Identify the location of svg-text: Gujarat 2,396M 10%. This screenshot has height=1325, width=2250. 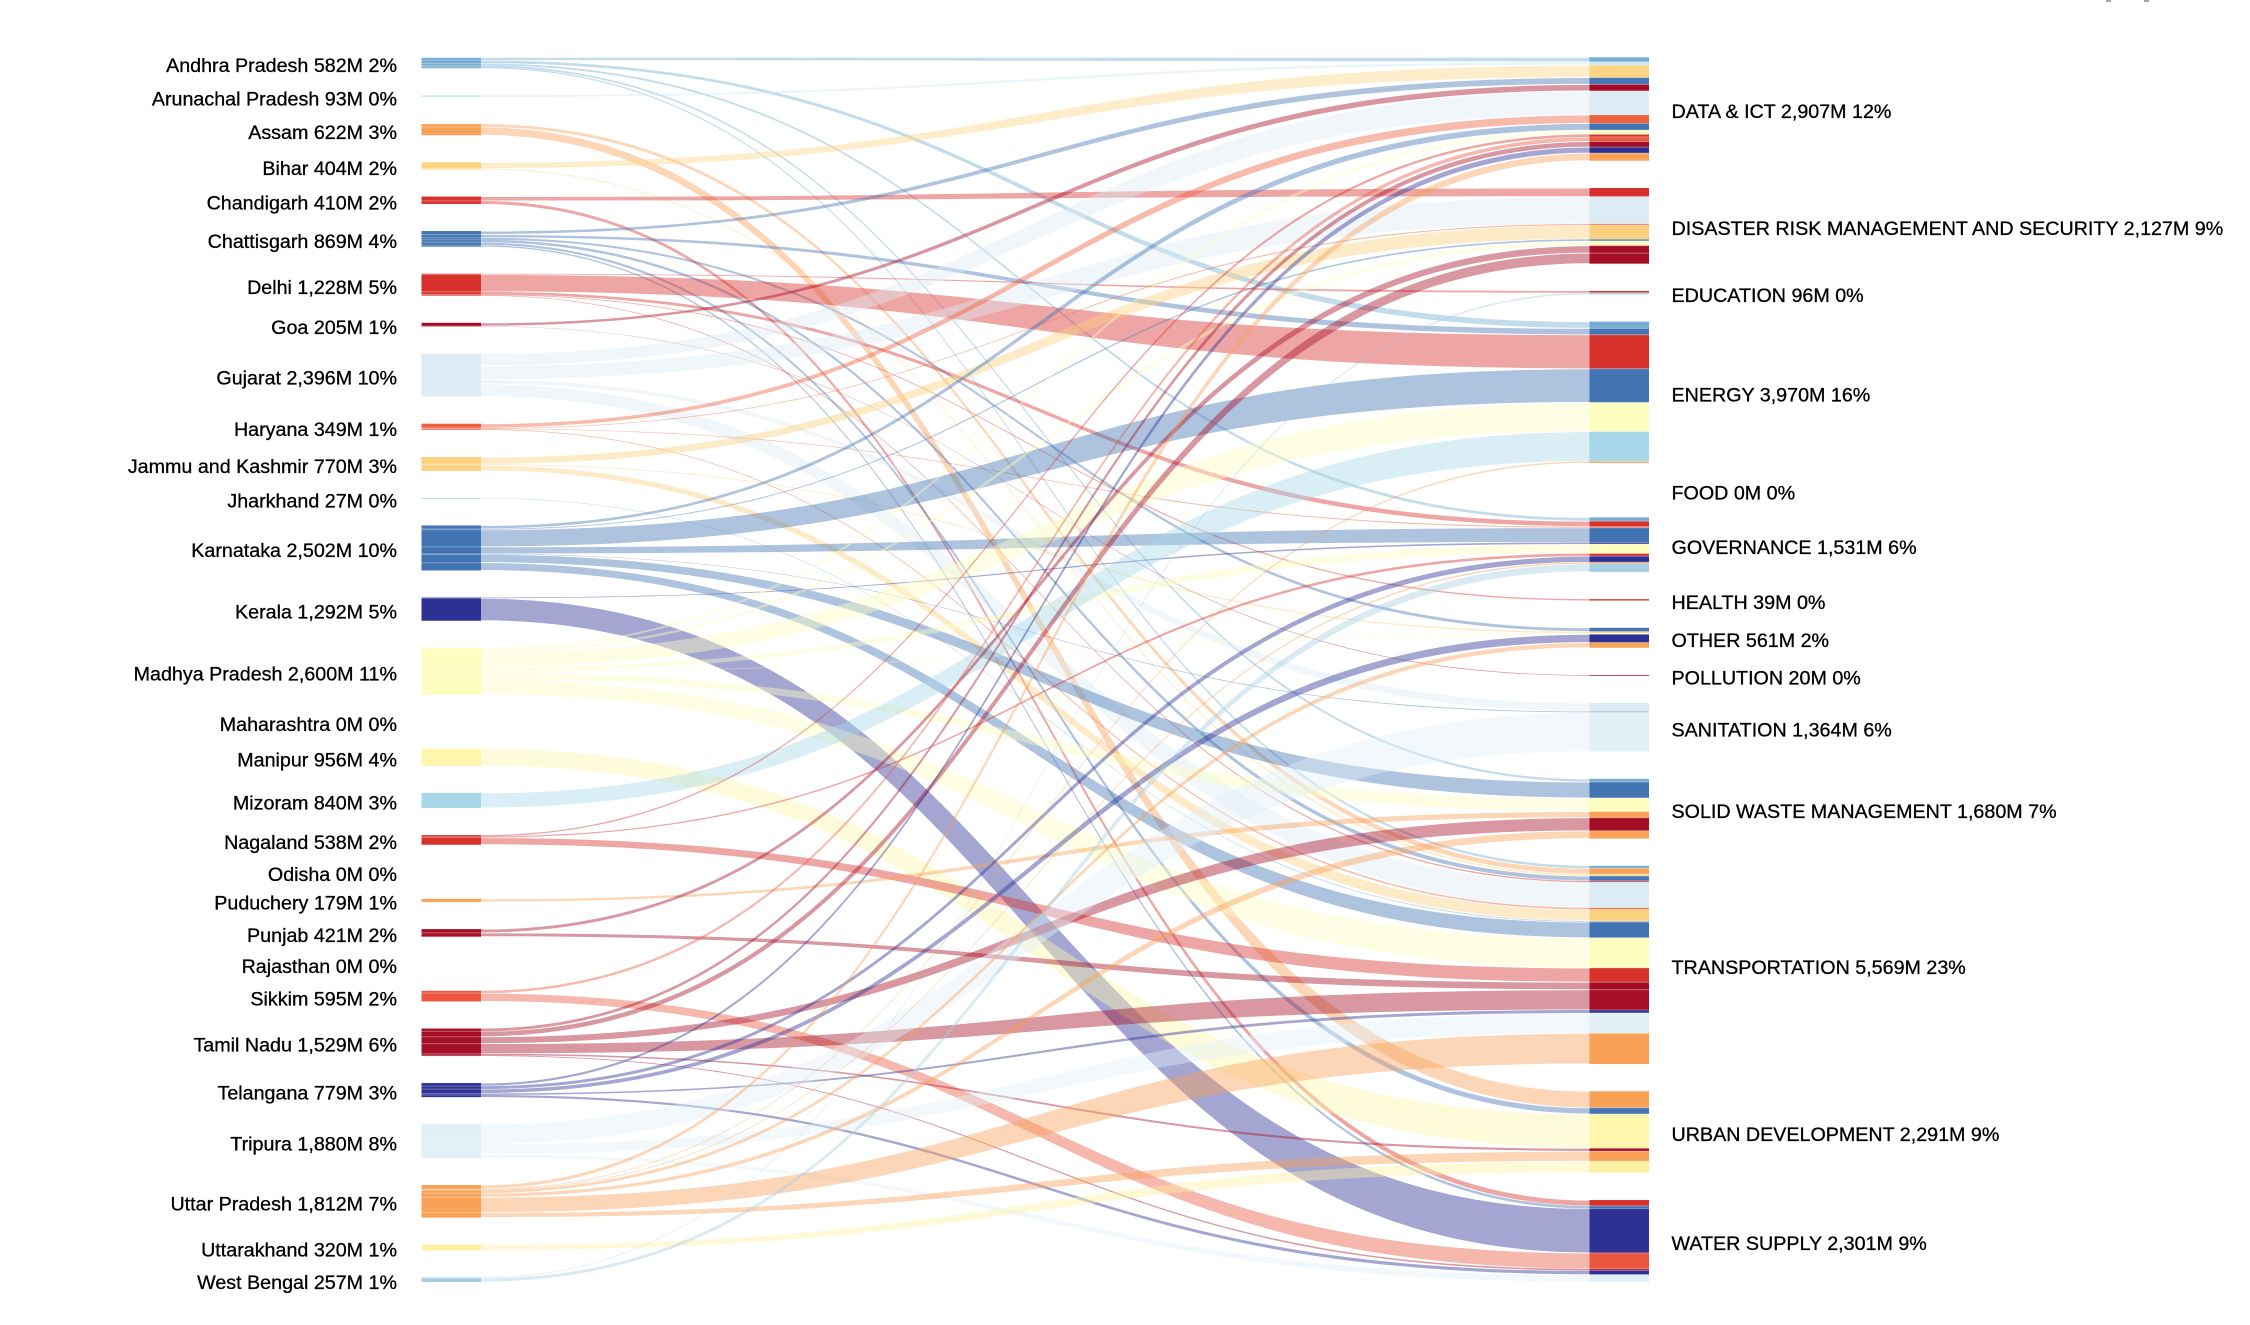
(306, 378).